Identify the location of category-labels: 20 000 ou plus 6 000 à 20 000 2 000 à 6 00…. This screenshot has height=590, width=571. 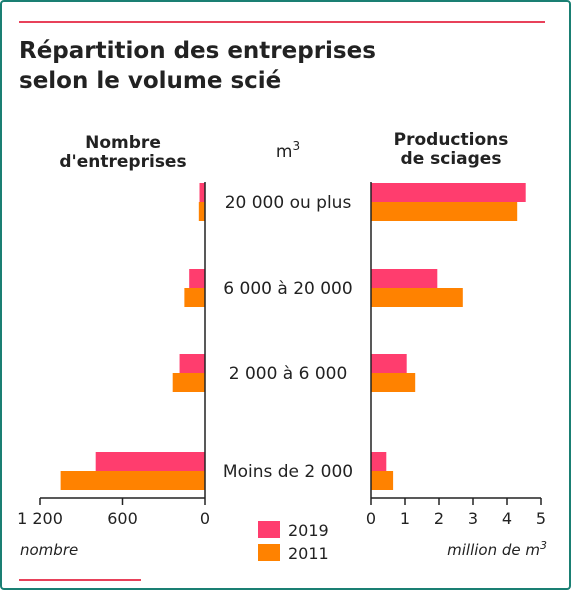
(288, 337).